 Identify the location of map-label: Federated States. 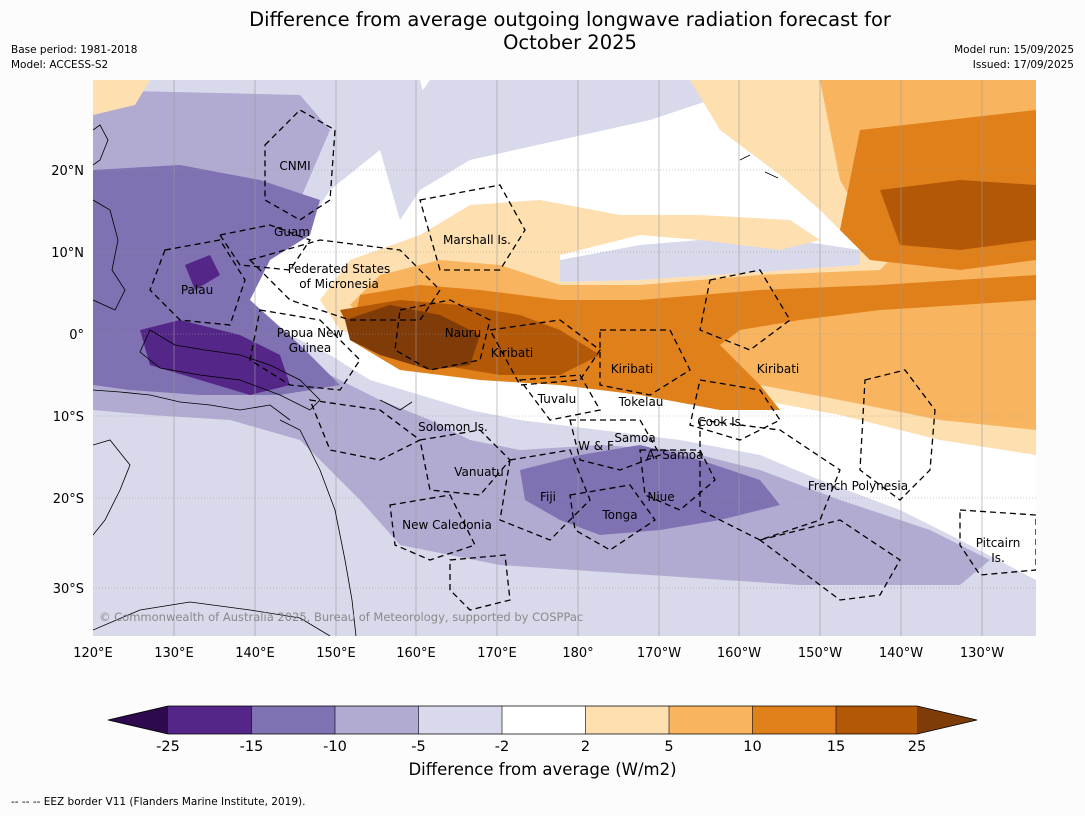
(339, 269).